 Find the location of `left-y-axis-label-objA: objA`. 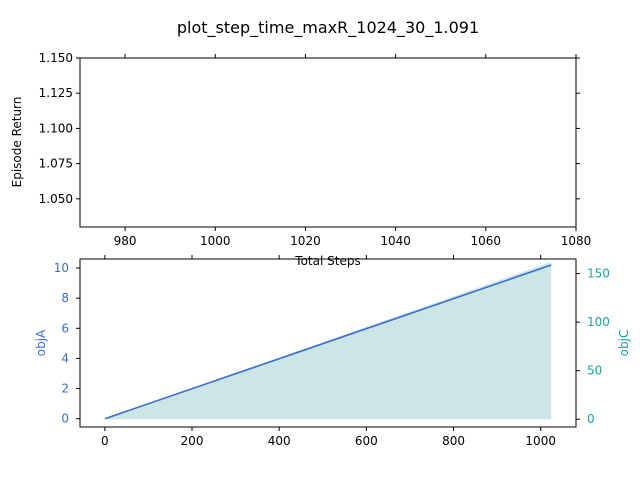

left-y-axis-label-objA: objA is located at coordinates (41, 342).